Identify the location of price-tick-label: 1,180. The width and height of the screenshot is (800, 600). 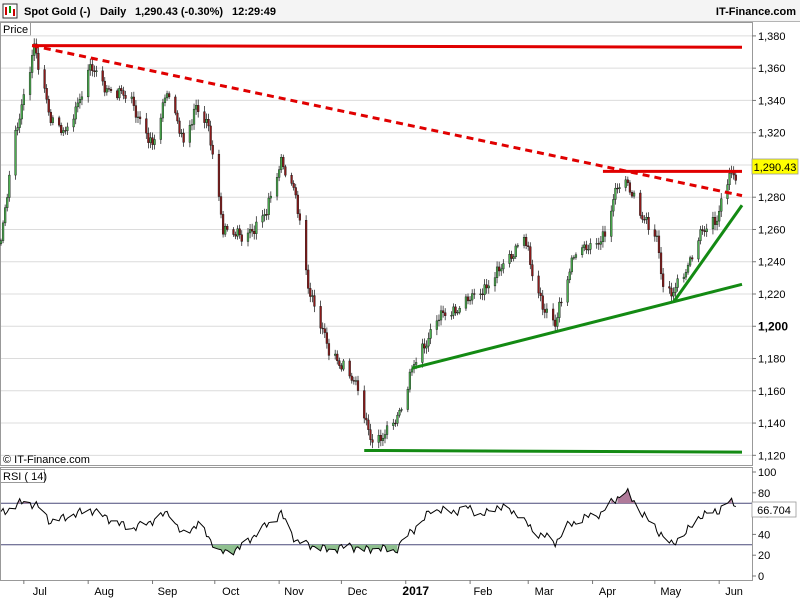
(772, 360).